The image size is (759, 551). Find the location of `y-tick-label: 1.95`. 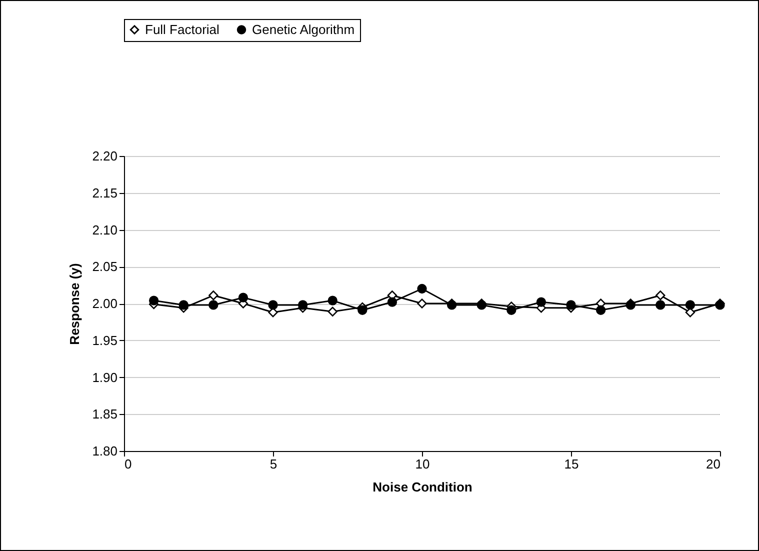

y-tick-label: 1.95 is located at coordinates (105, 340).